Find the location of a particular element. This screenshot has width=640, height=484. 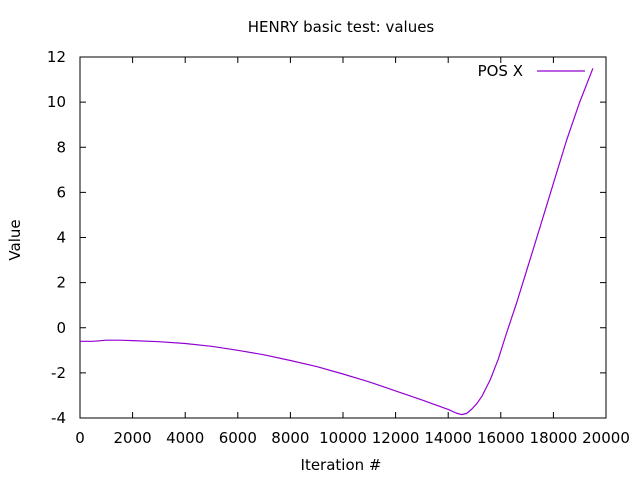

y-axis-label: Value is located at coordinates (15, 239).